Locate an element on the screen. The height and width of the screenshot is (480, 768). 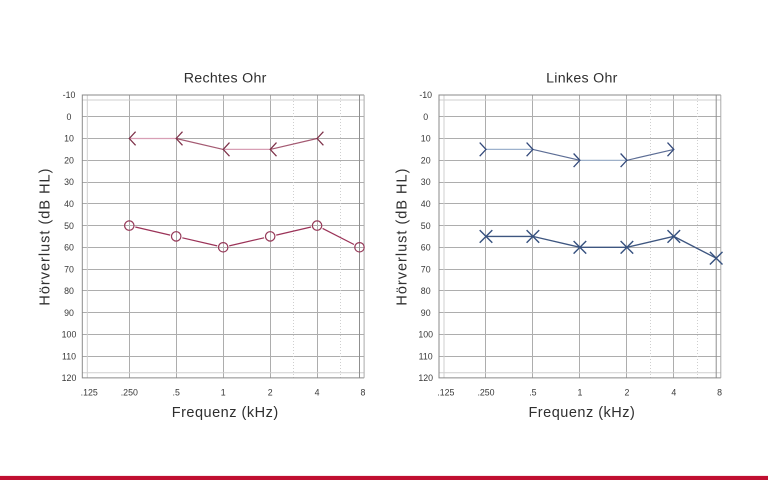
svg-text: Rechtes Ohr is located at coordinates (225, 79).